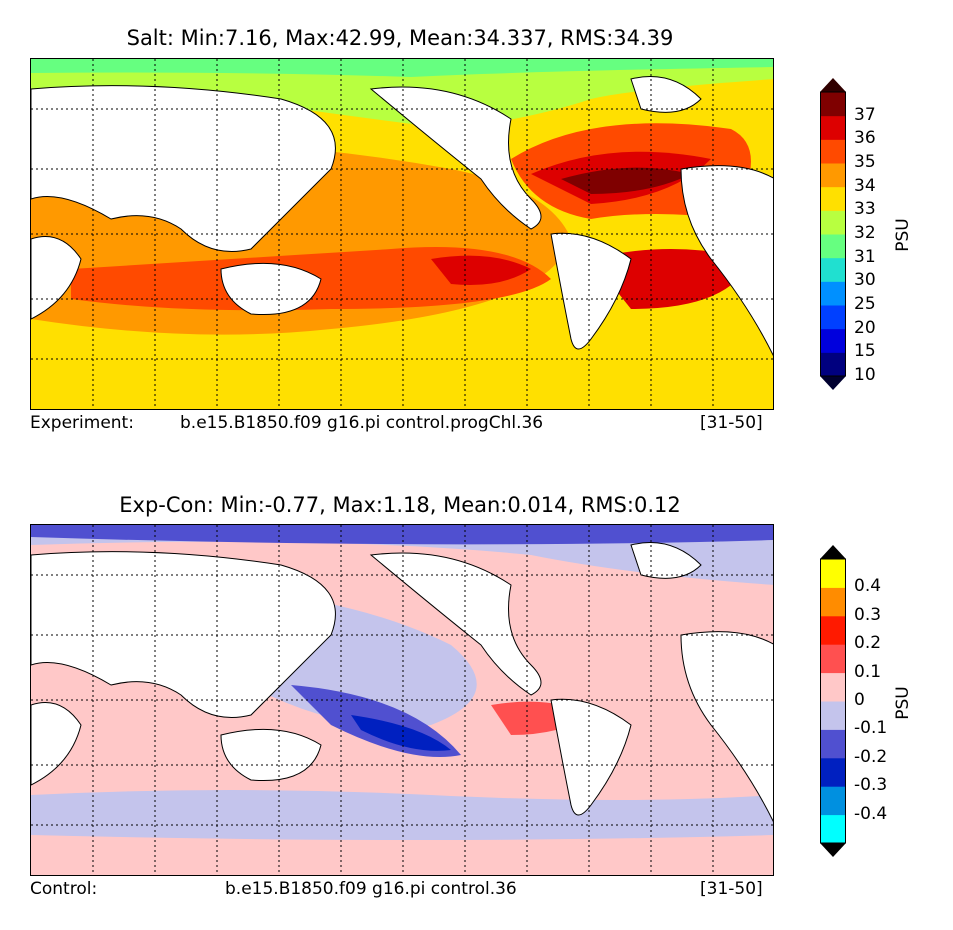  Describe the element at coordinates (865, 209) in the screenshot. I see `colorbar-tick-label: 33` at that location.